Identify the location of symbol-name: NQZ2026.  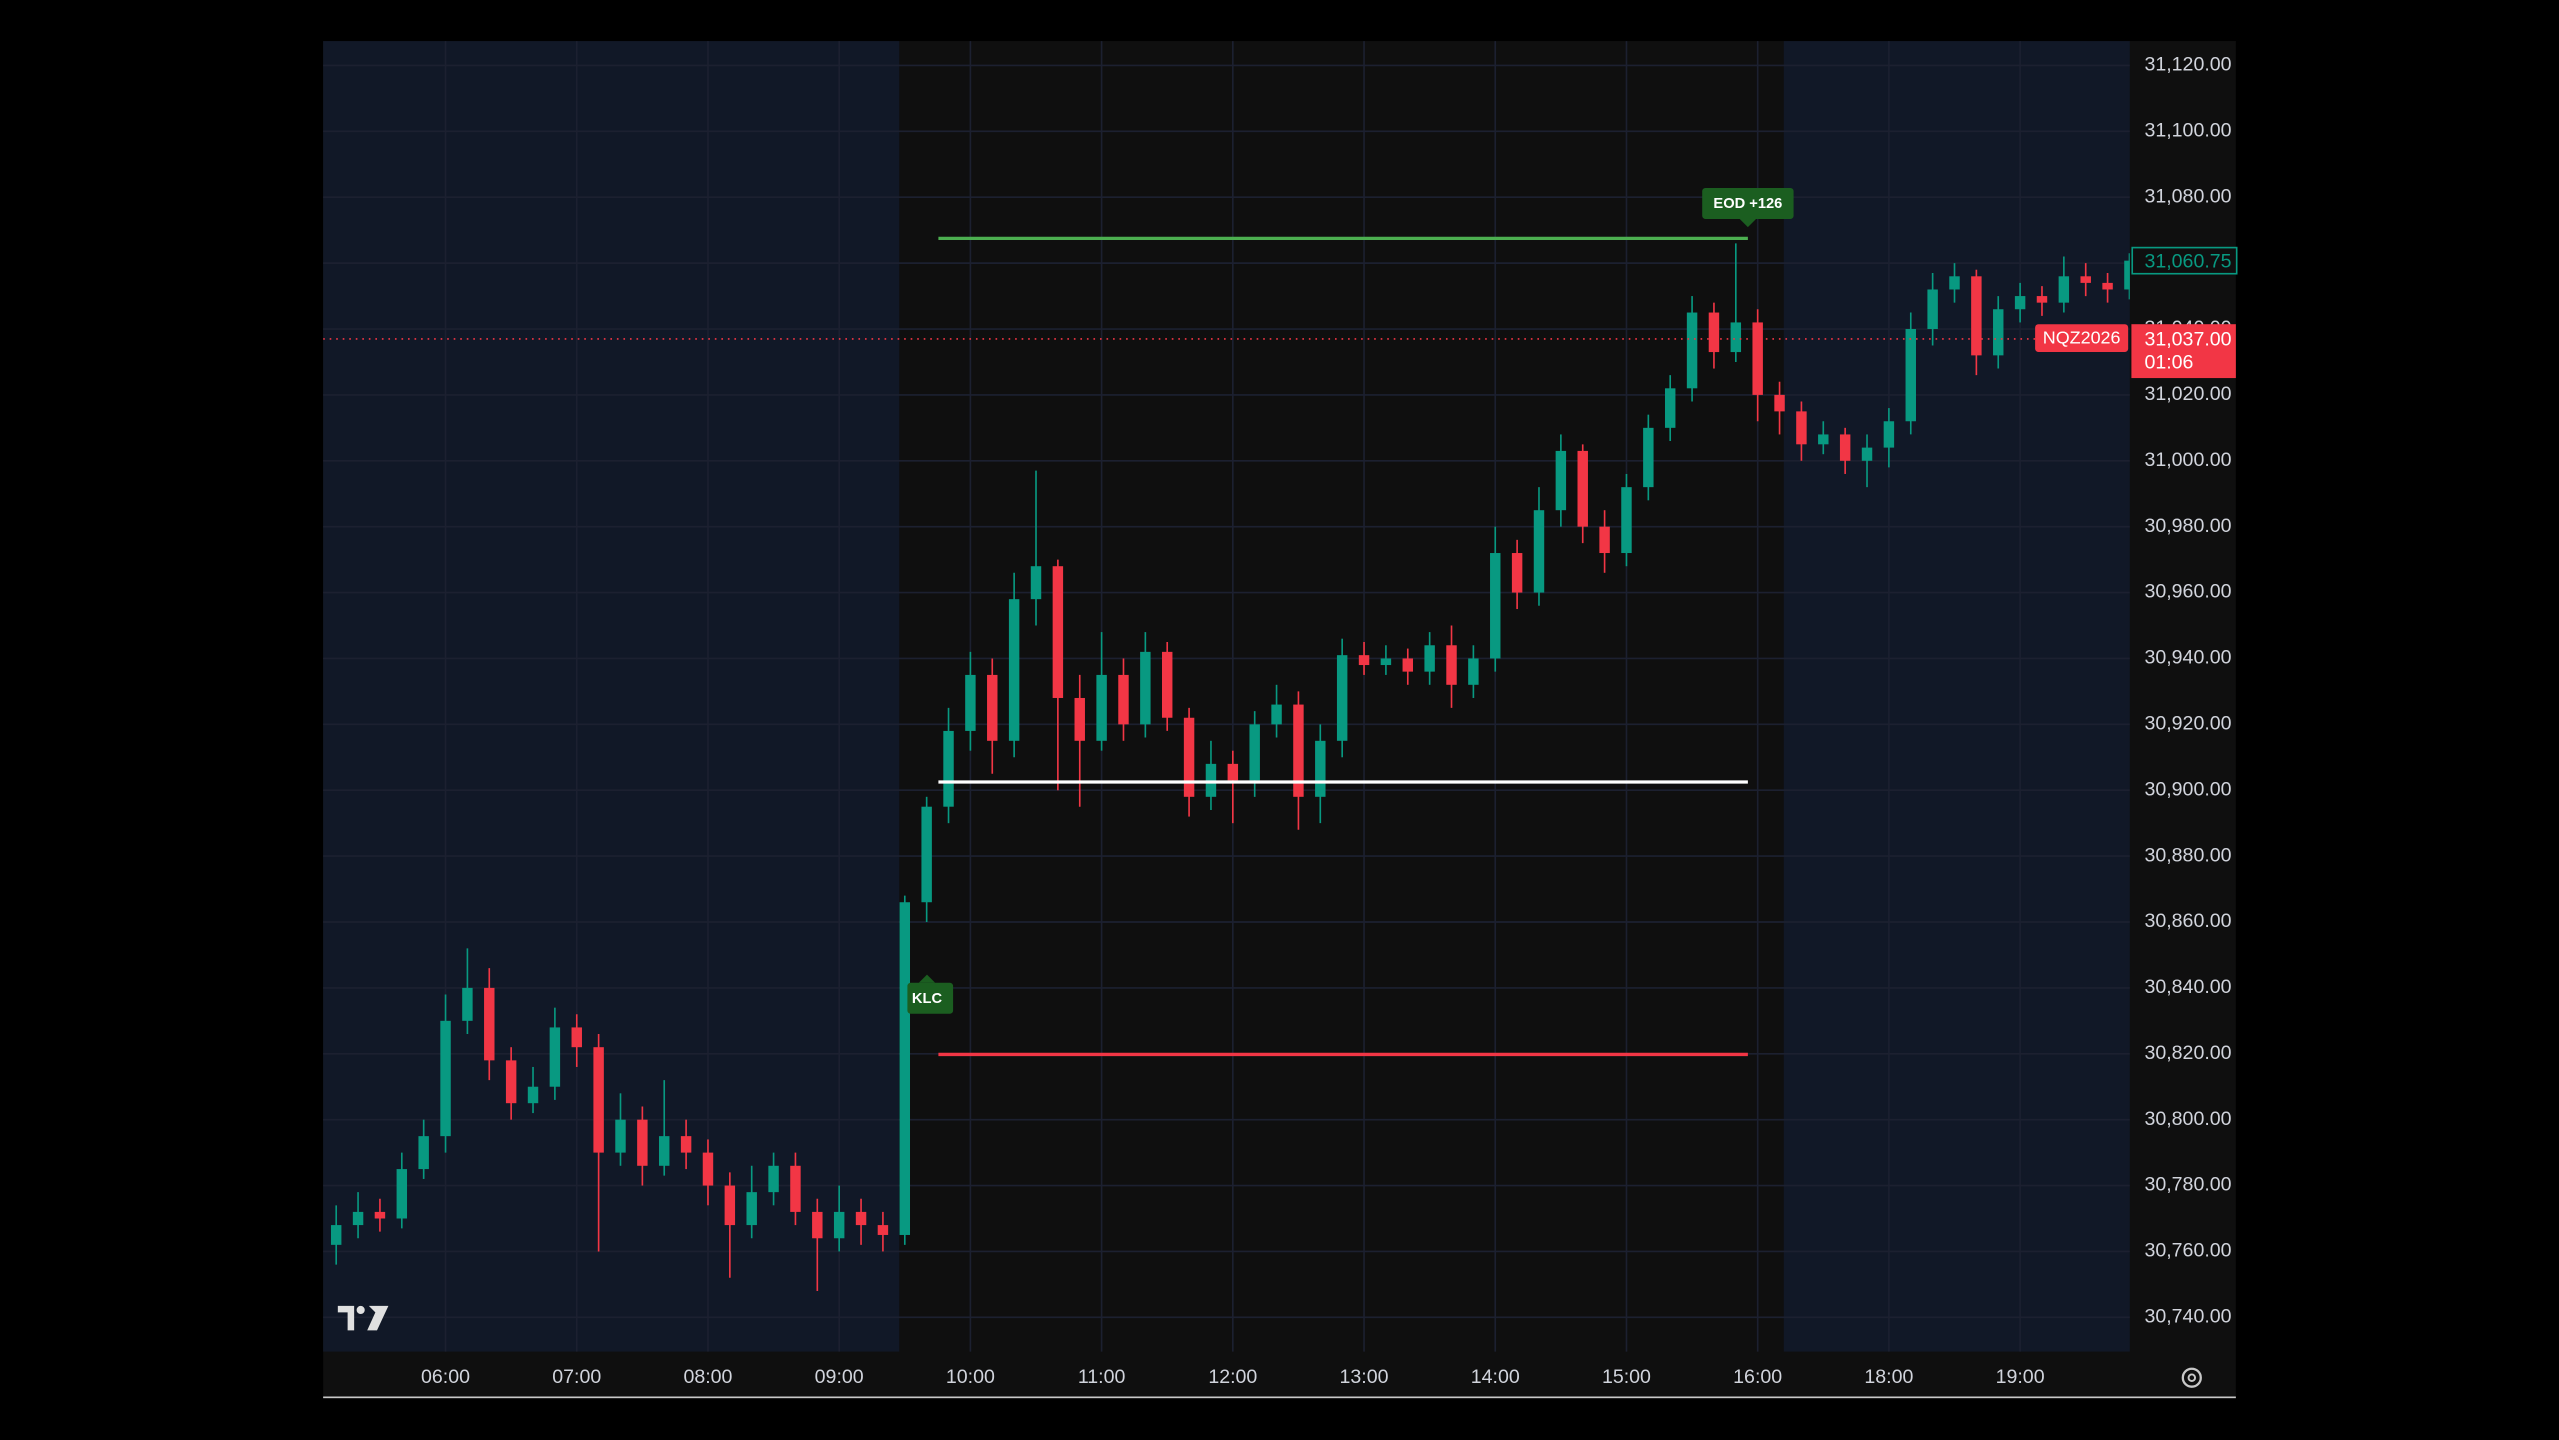
(2082, 338).